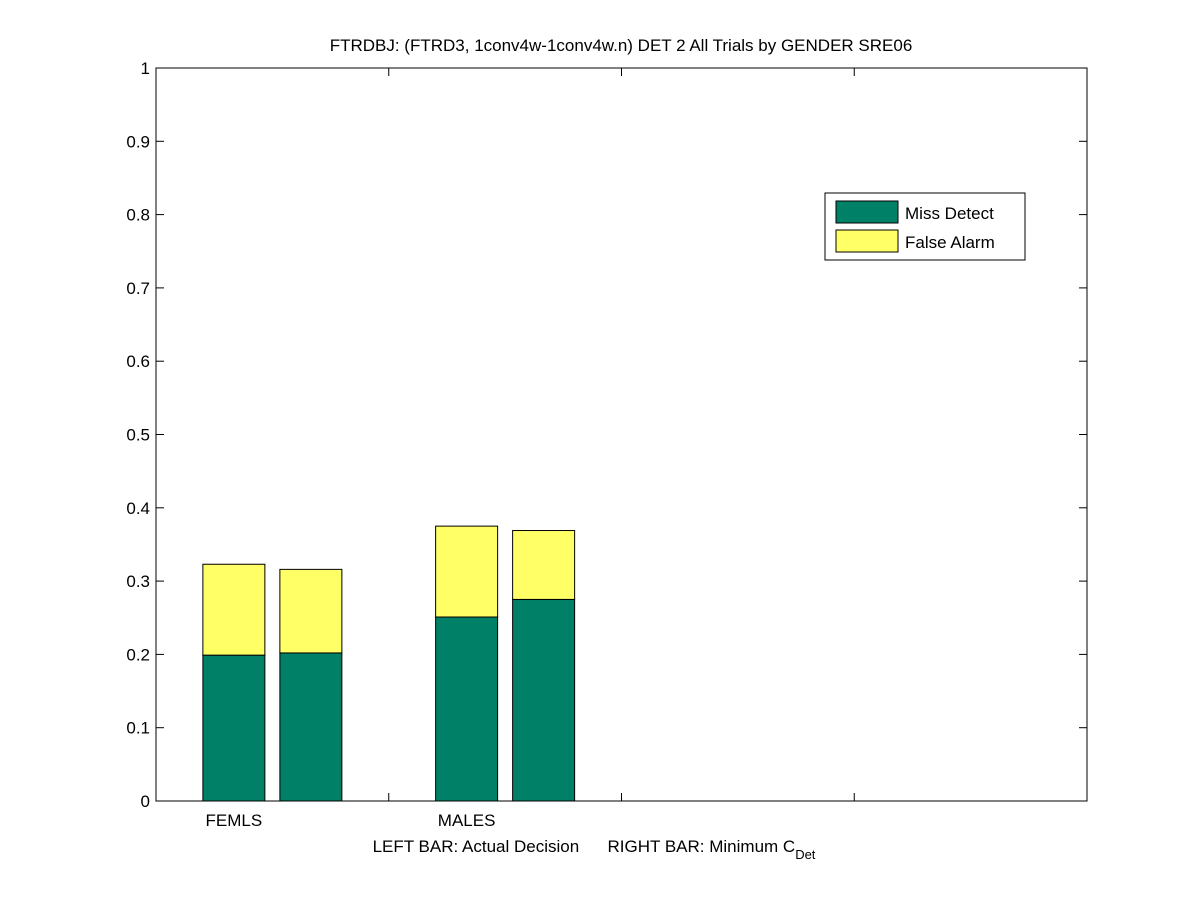 This screenshot has width=1201, height=905. What do you see at coordinates (805, 854) in the screenshot?
I see `x-axis-label-subscript: Det` at bounding box center [805, 854].